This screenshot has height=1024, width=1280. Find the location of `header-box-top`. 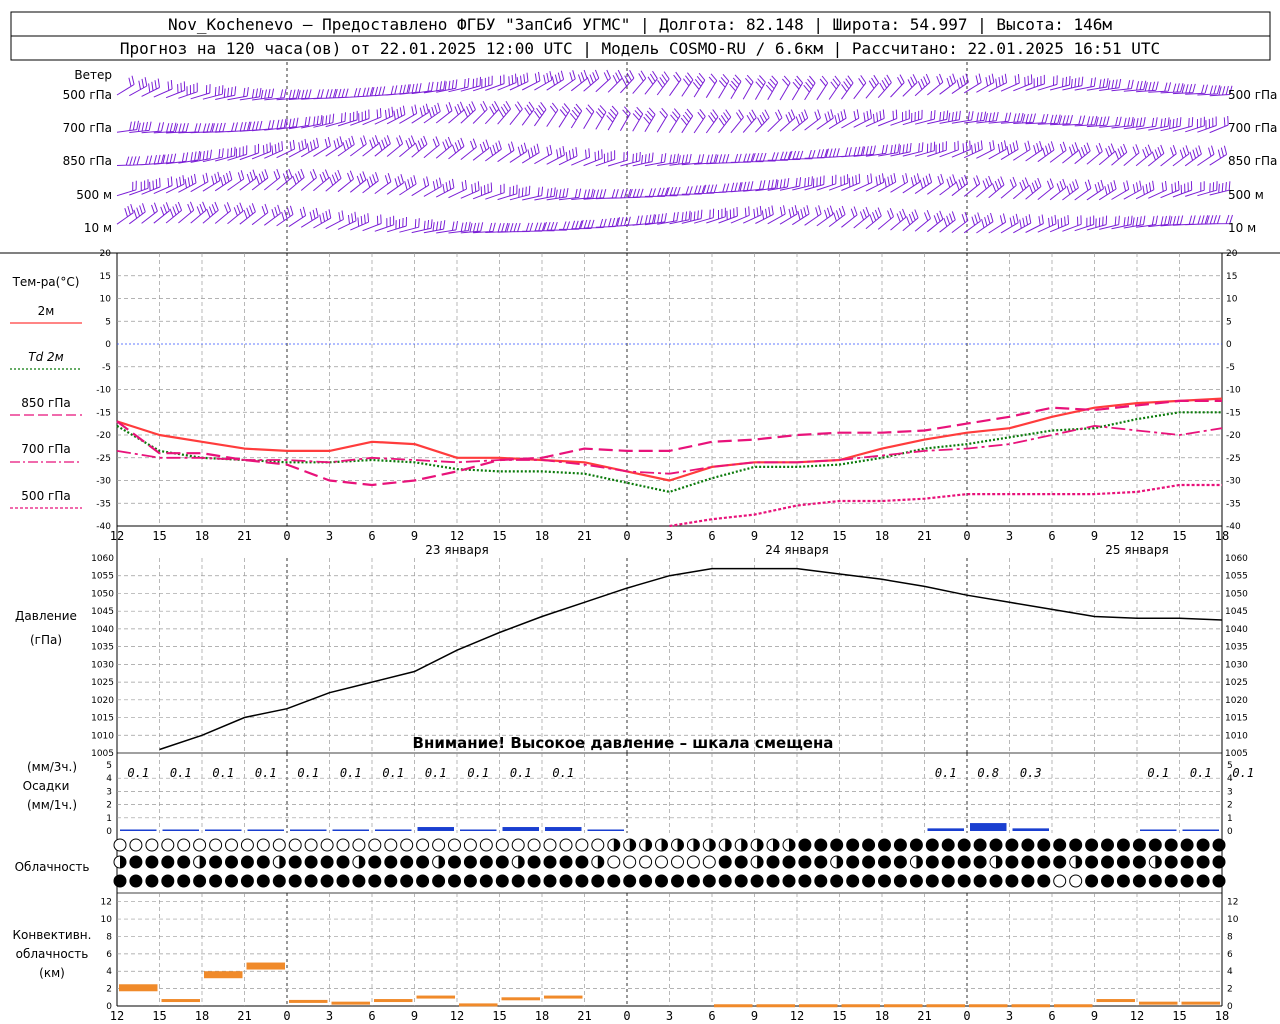

header-box-top is located at coordinates (640, 24).